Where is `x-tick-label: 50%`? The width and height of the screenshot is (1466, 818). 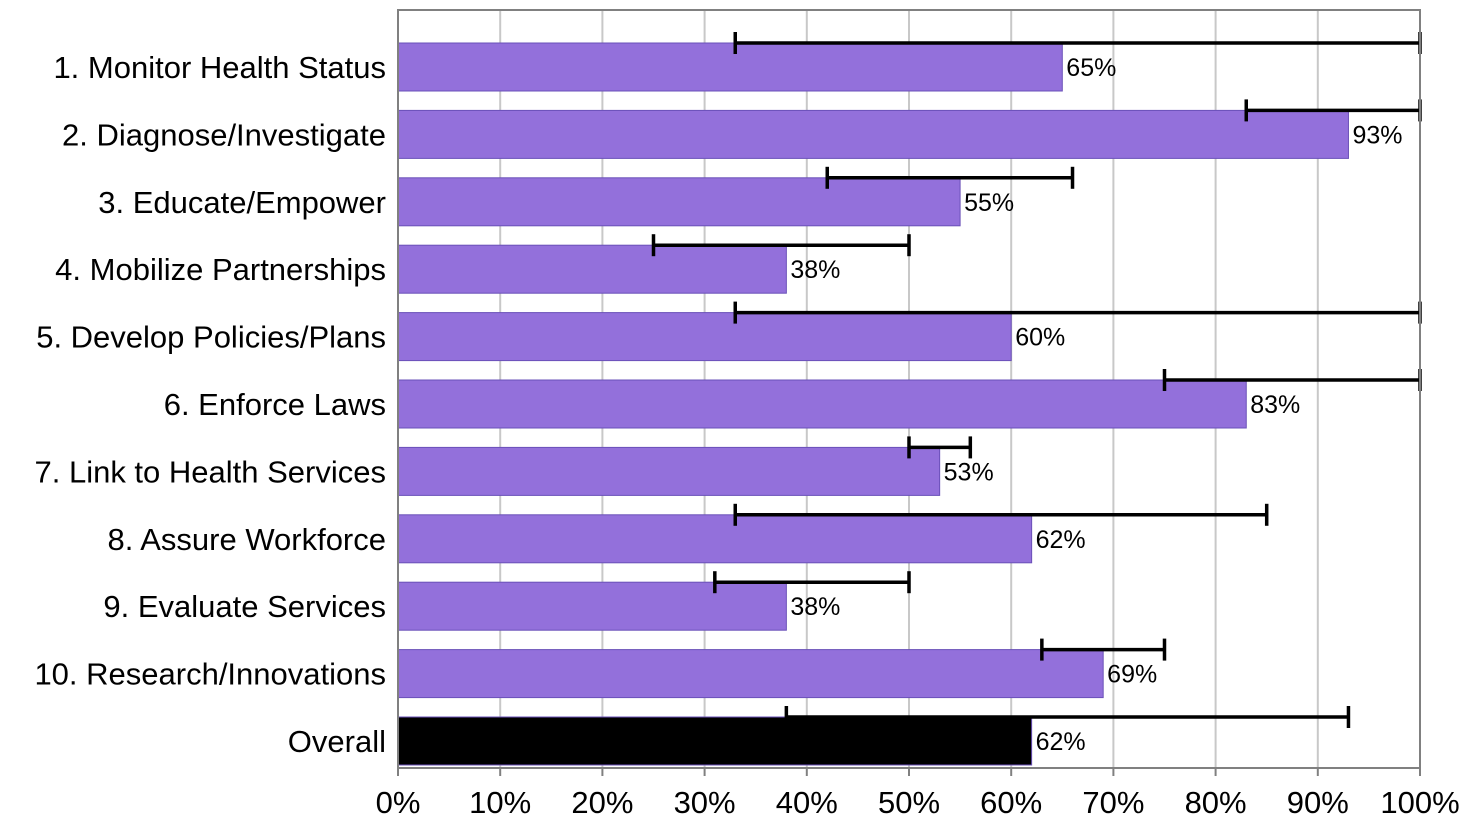
x-tick-label: 50% is located at coordinates (909, 801).